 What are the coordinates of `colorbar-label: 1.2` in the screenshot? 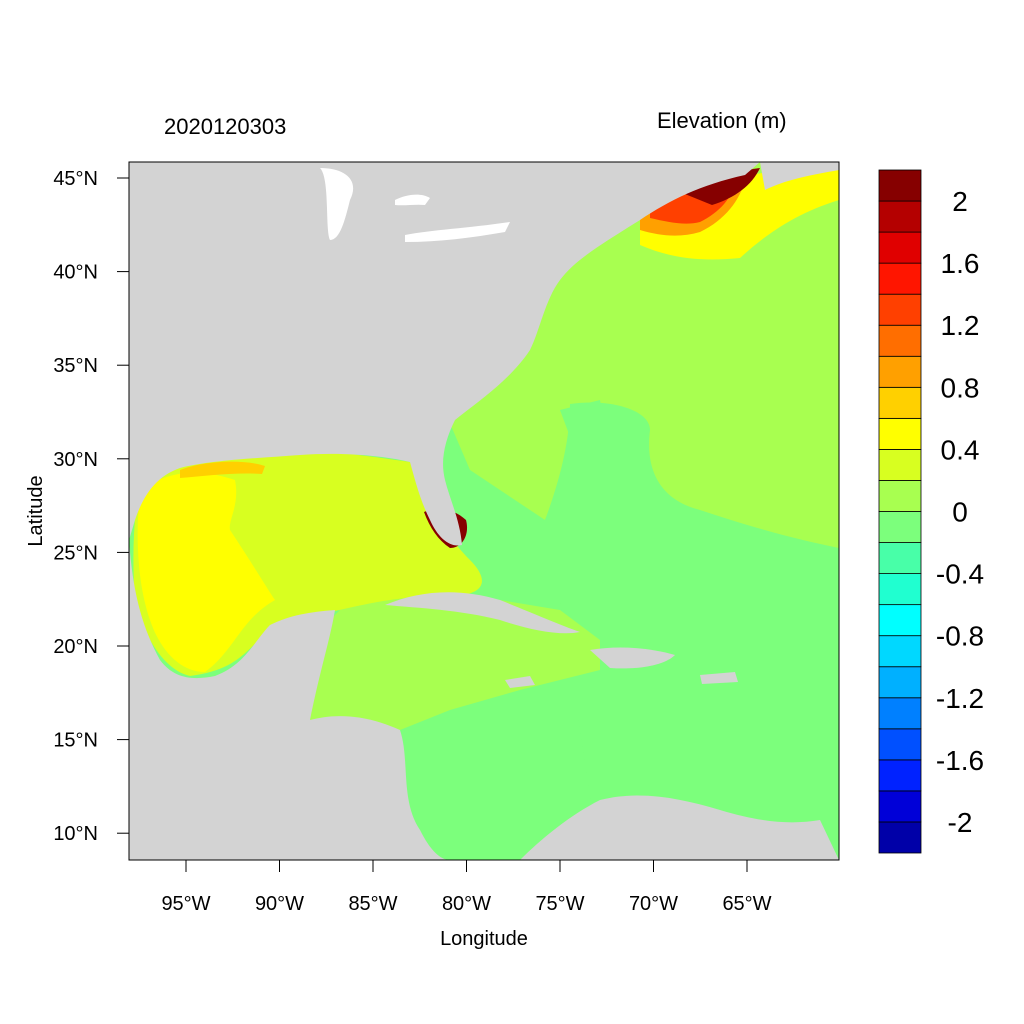 It's located at (960, 325).